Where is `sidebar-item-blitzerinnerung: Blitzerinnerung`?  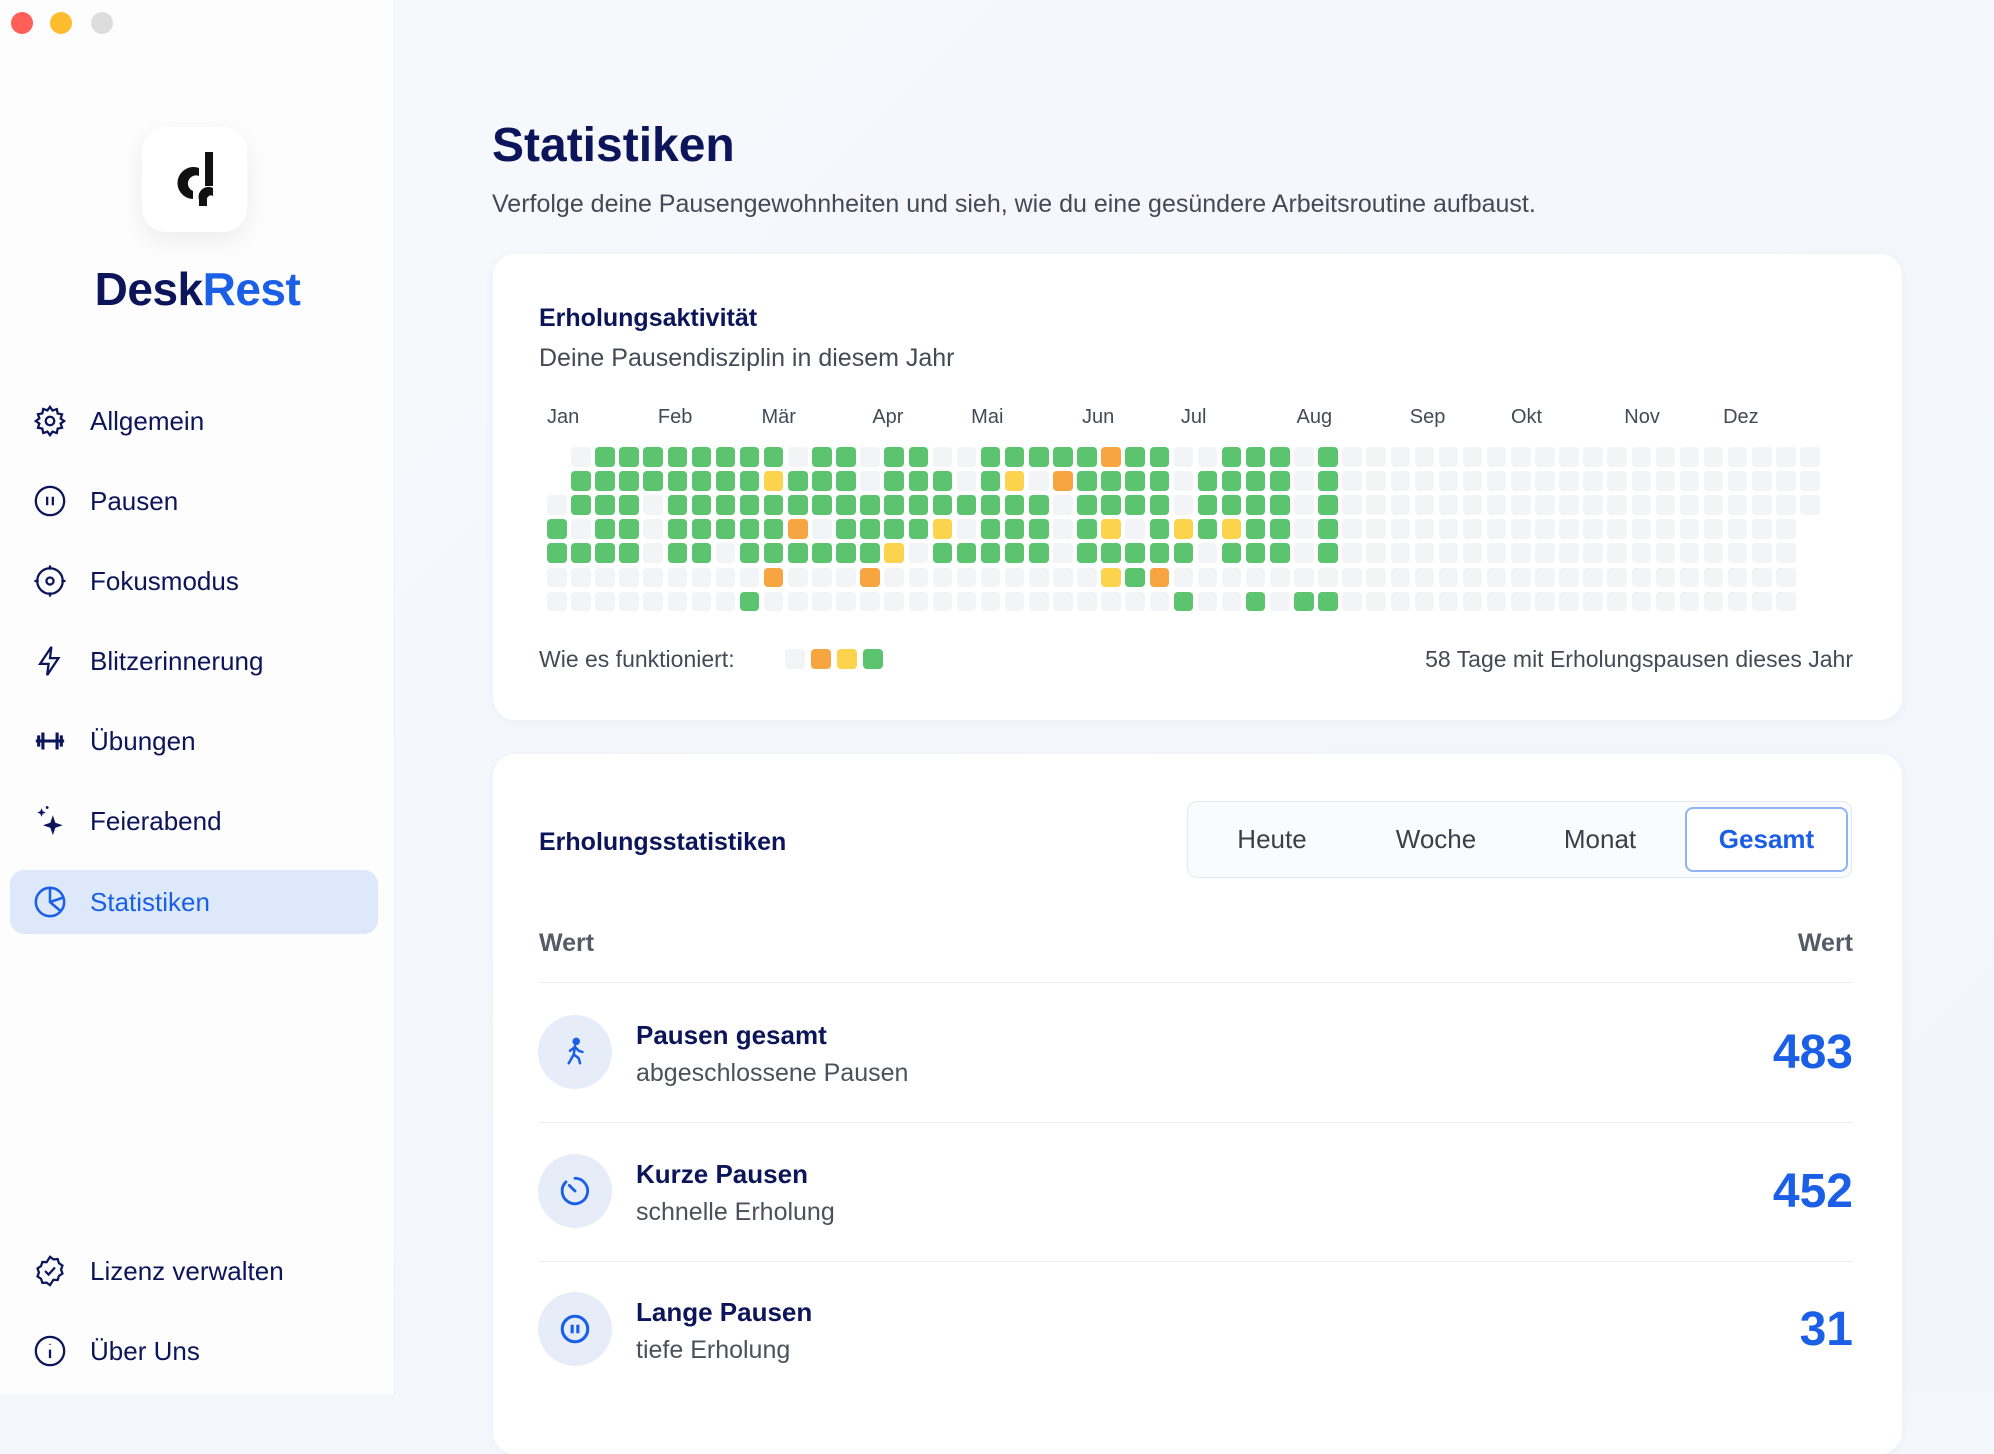
sidebar-item-blitzerinnerung: Blitzerinnerung is located at coordinates (194, 661).